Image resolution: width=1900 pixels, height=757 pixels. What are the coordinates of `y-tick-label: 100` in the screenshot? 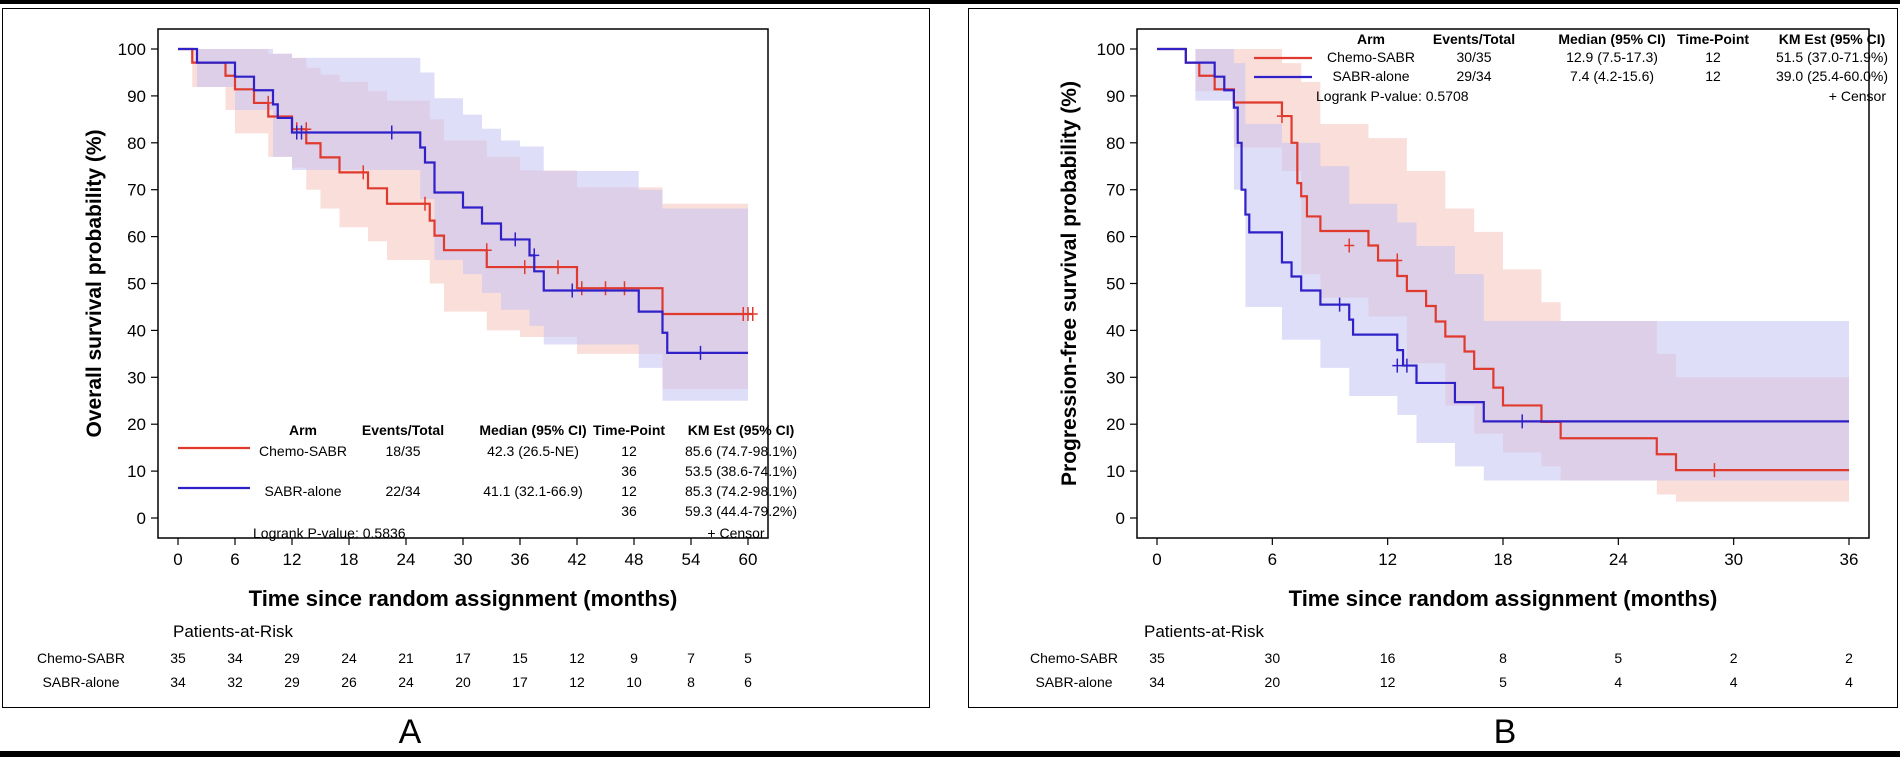 It's located at (132, 49).